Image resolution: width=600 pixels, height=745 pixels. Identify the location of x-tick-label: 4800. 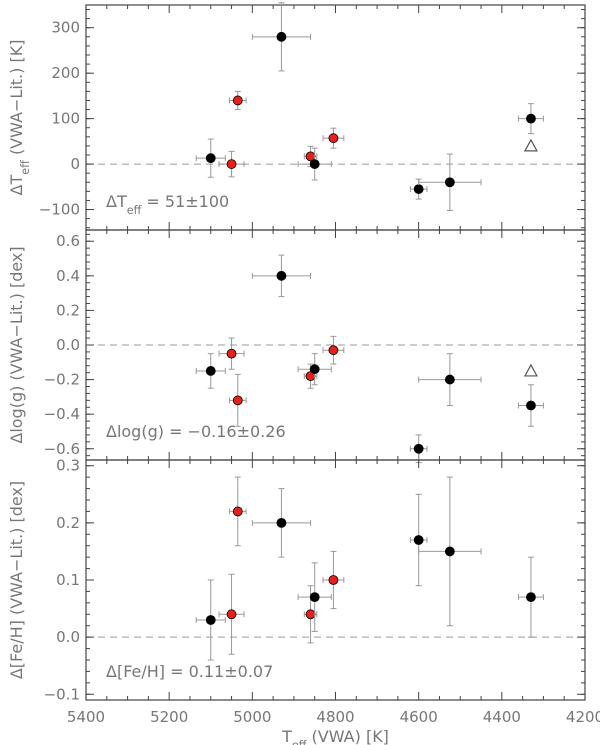
(335, 717).